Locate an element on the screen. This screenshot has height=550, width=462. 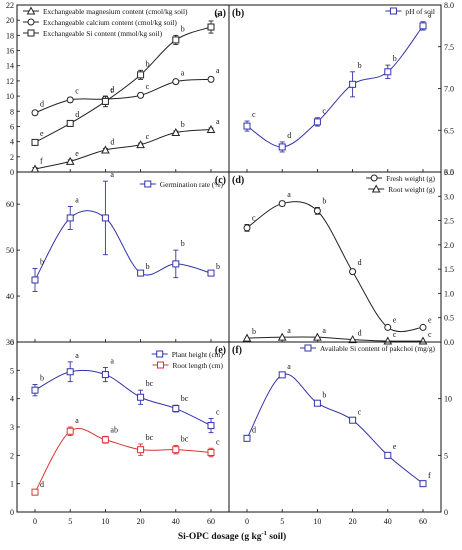
y-tick-label: 6.5 is located at coordinates (449, 130).